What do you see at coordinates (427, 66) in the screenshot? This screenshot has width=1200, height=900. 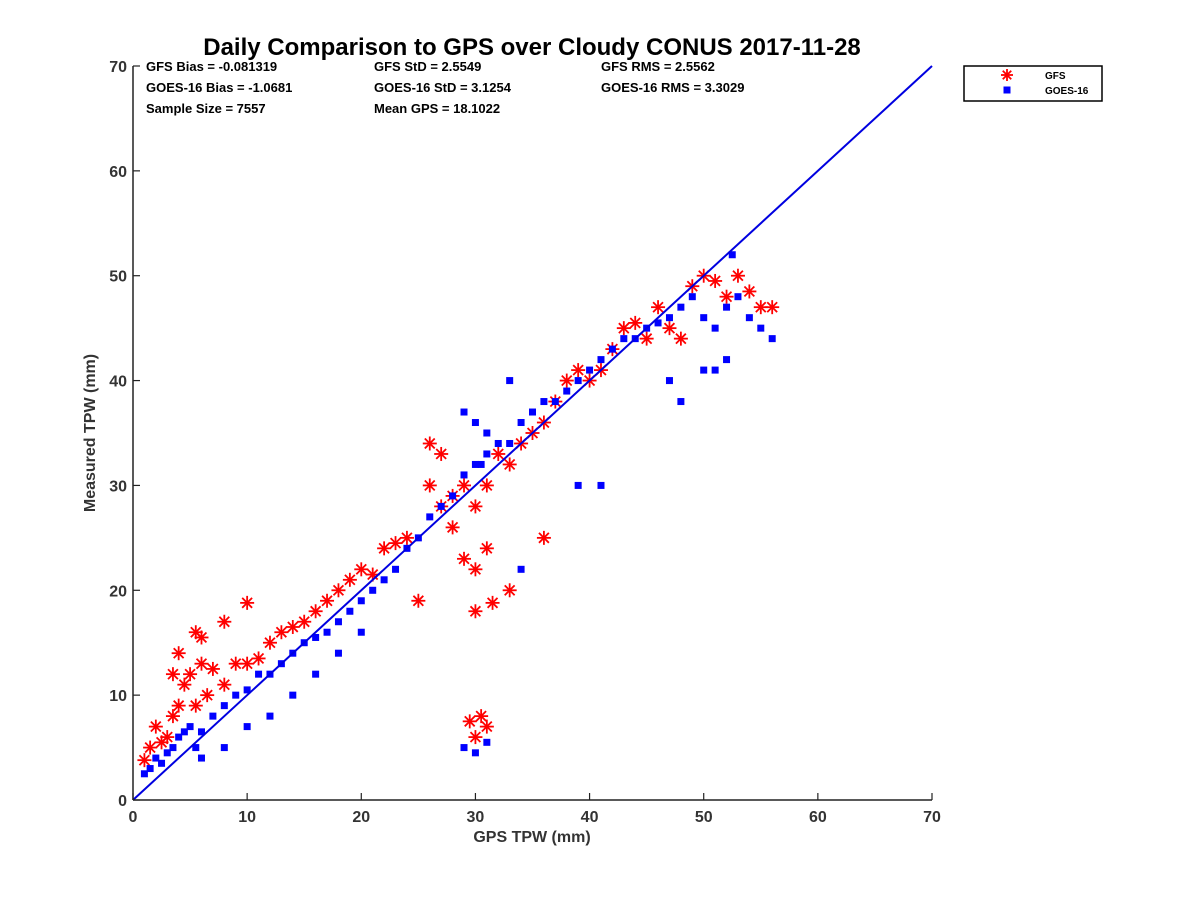 I see `stat-gfs-std: GFS StD = 2.5549` at bounding box center [427, 66].